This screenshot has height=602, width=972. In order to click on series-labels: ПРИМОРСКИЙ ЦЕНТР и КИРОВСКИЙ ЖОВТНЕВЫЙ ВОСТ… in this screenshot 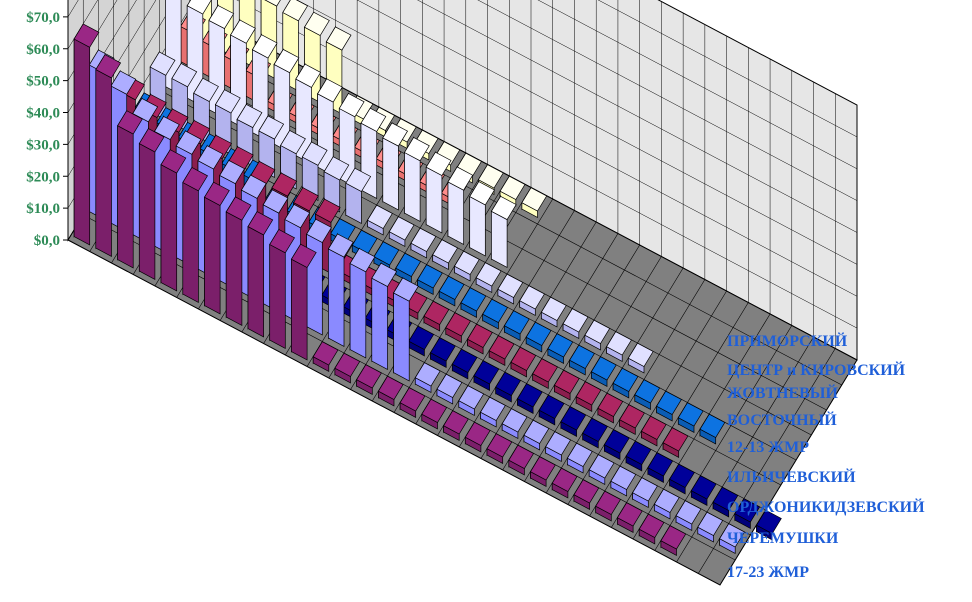, I will do `click(826, 456)`.